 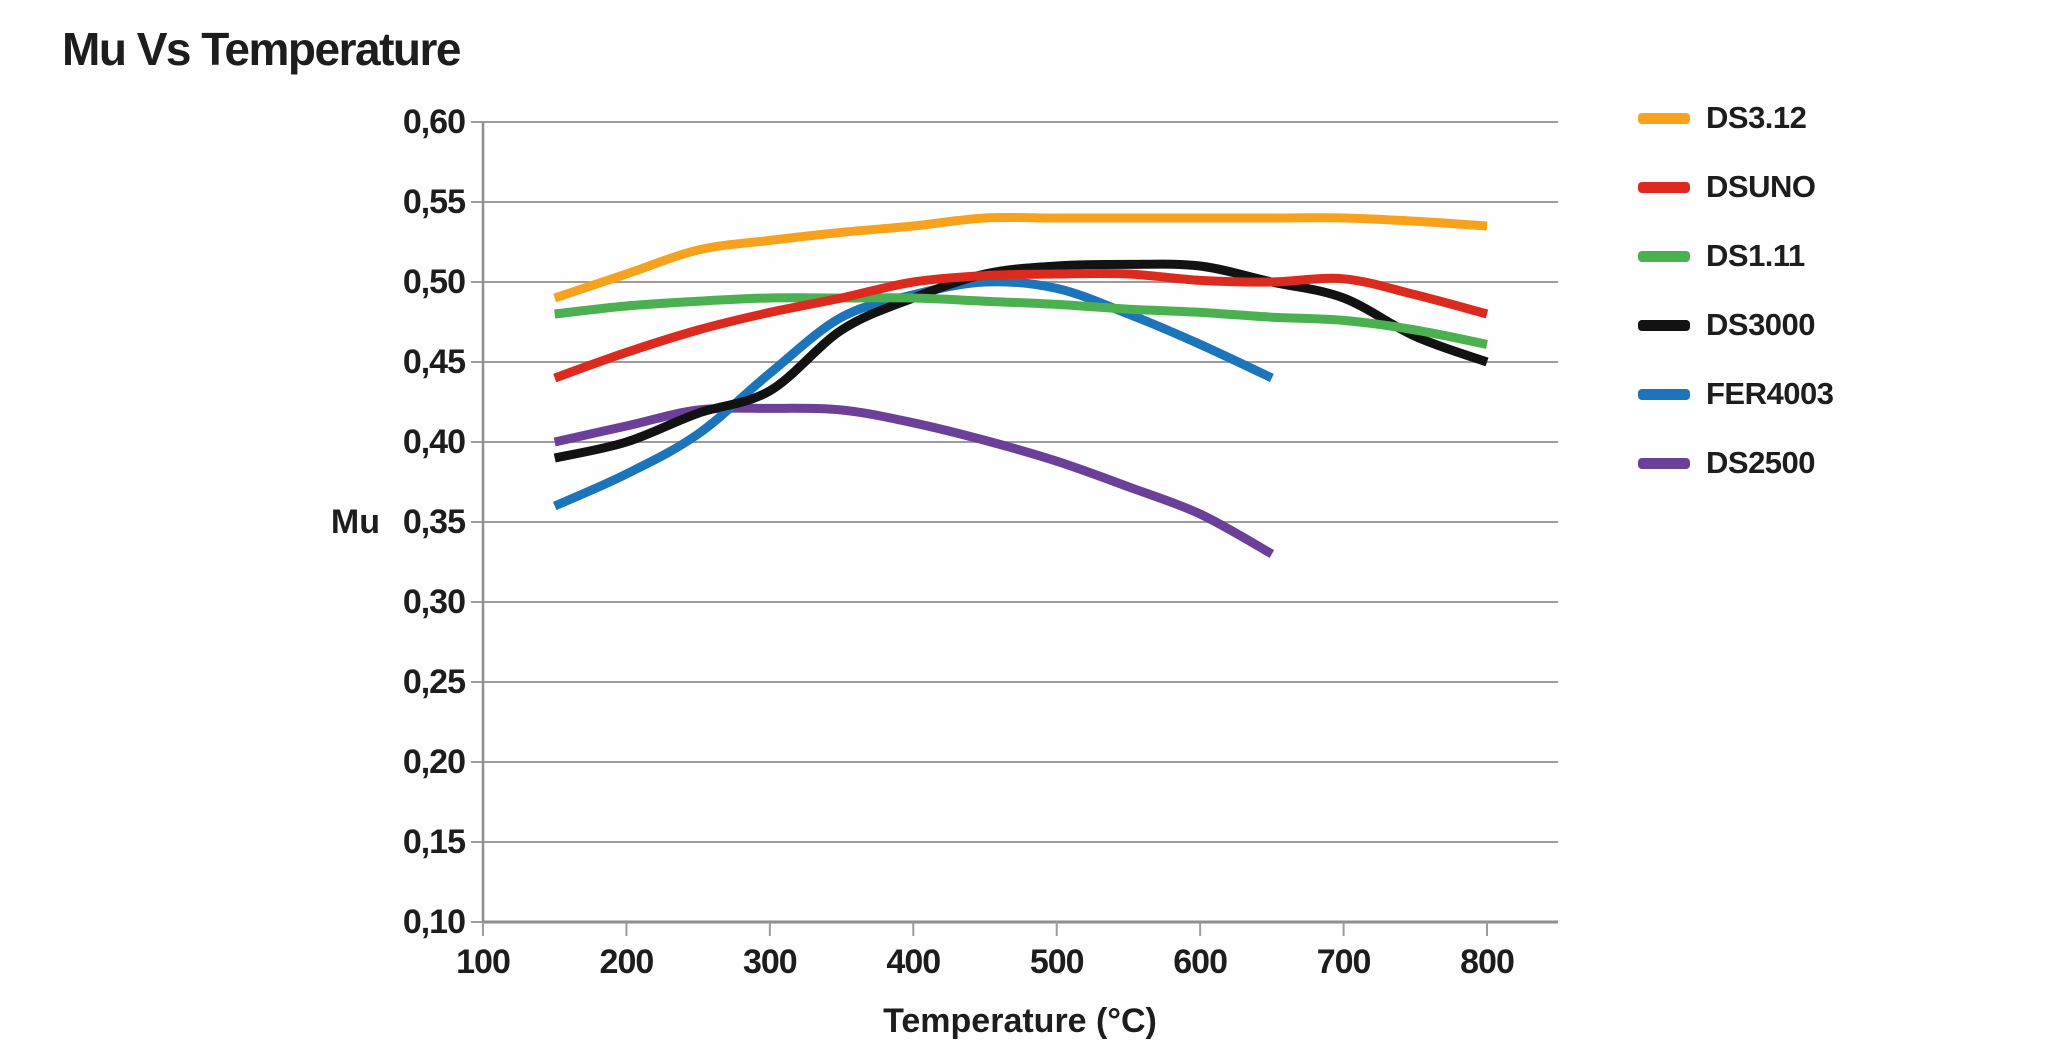 What do you see at coordinates (1761, 324) in the screenshot?
I see `legend-label: DS3000` at bounding box center [1761, 324].